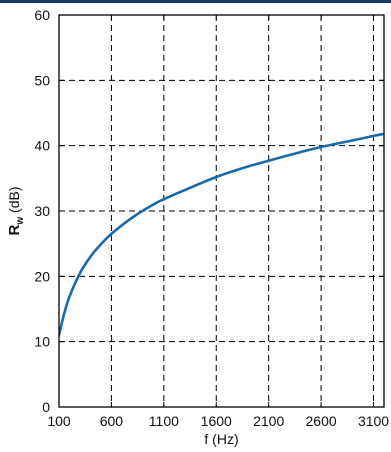 This screenshot has width=391, height=452. Describe the element at coordinates (321, 421) in the screenshot. I see `x-tick-label: 2600` at that location.